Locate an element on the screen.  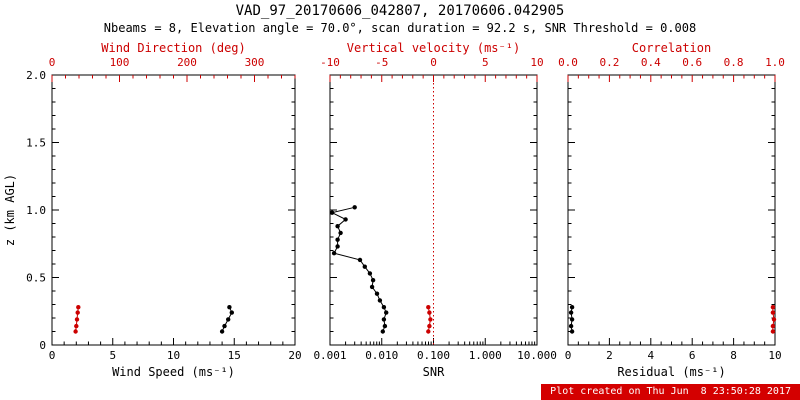
bottom-tick-label: 10.000 is located at coordinates (537, 355).